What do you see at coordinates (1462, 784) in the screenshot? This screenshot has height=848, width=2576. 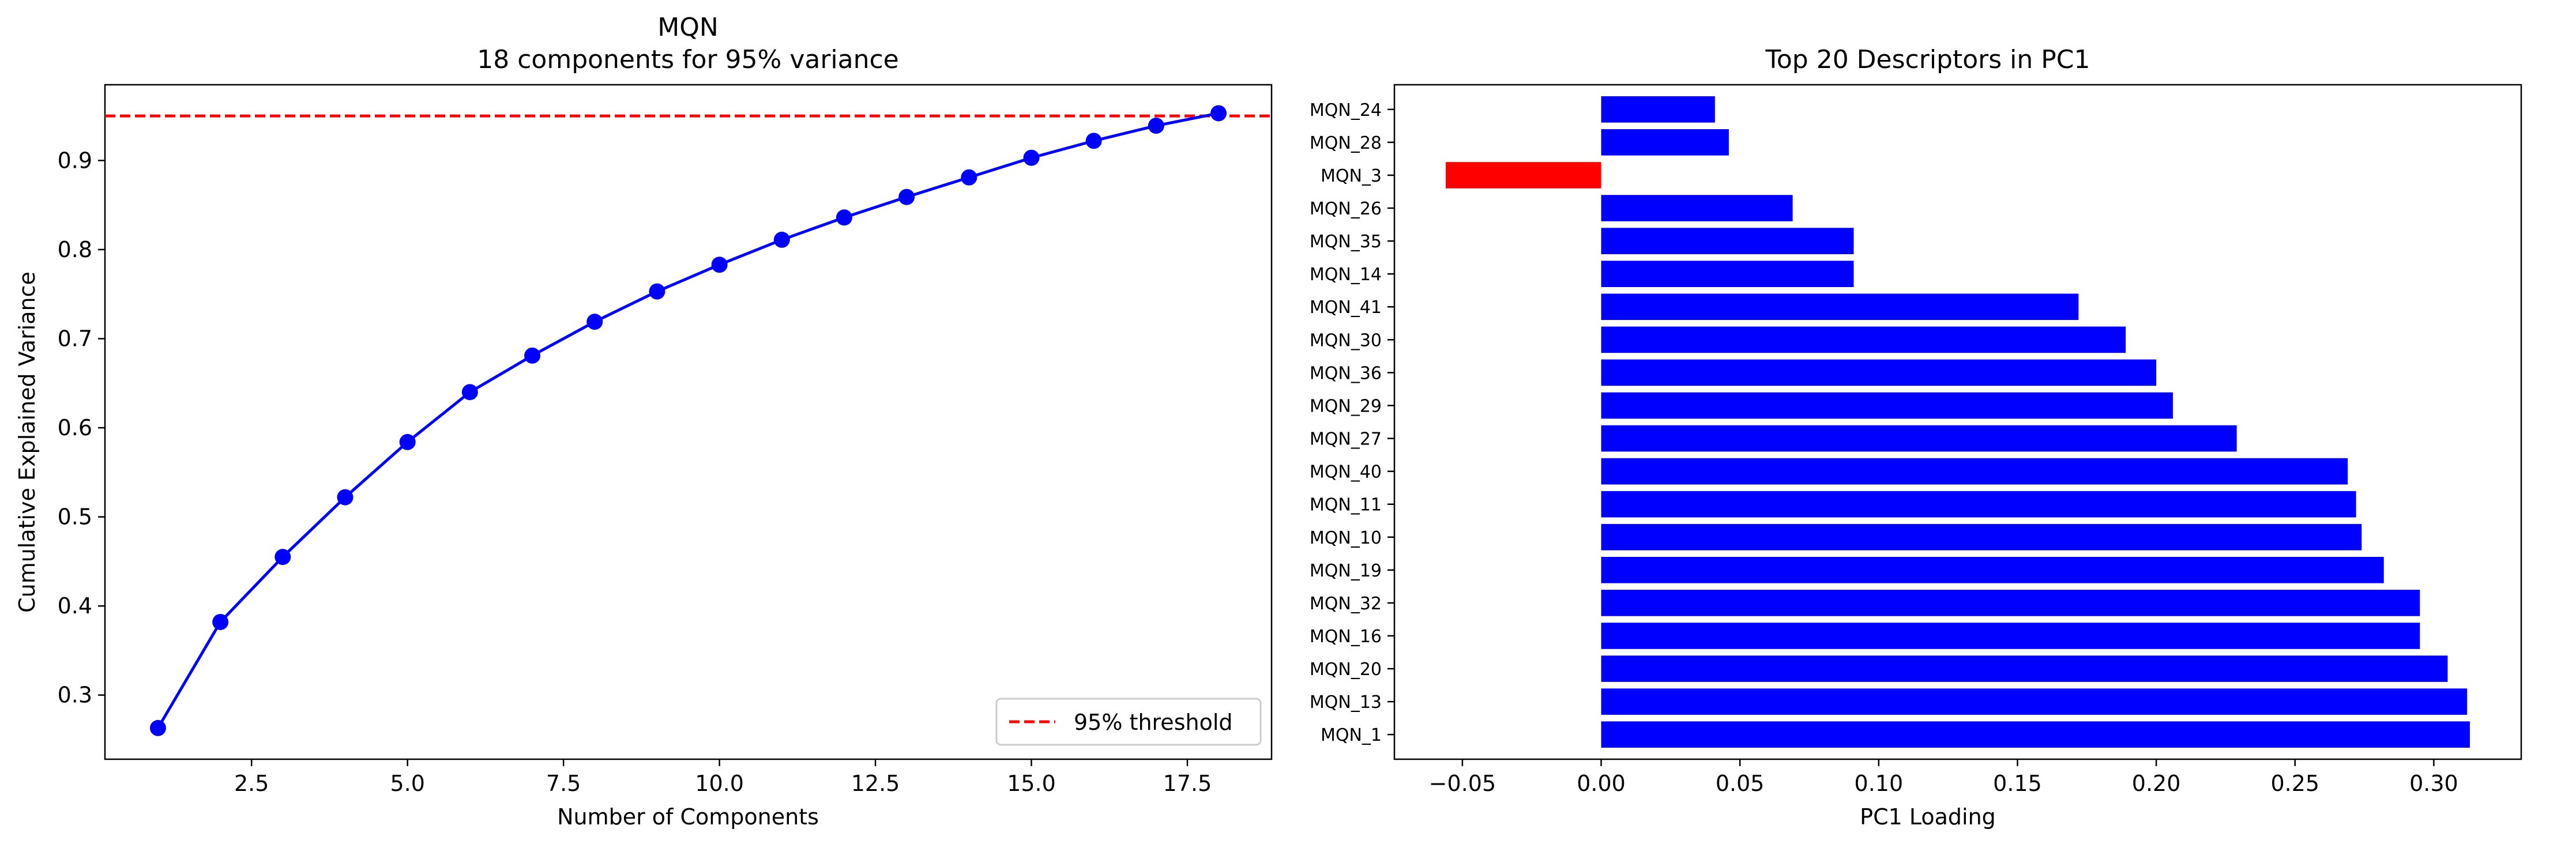 I see `x-tick-label: −0.05` at bounding box center [1462, 784].